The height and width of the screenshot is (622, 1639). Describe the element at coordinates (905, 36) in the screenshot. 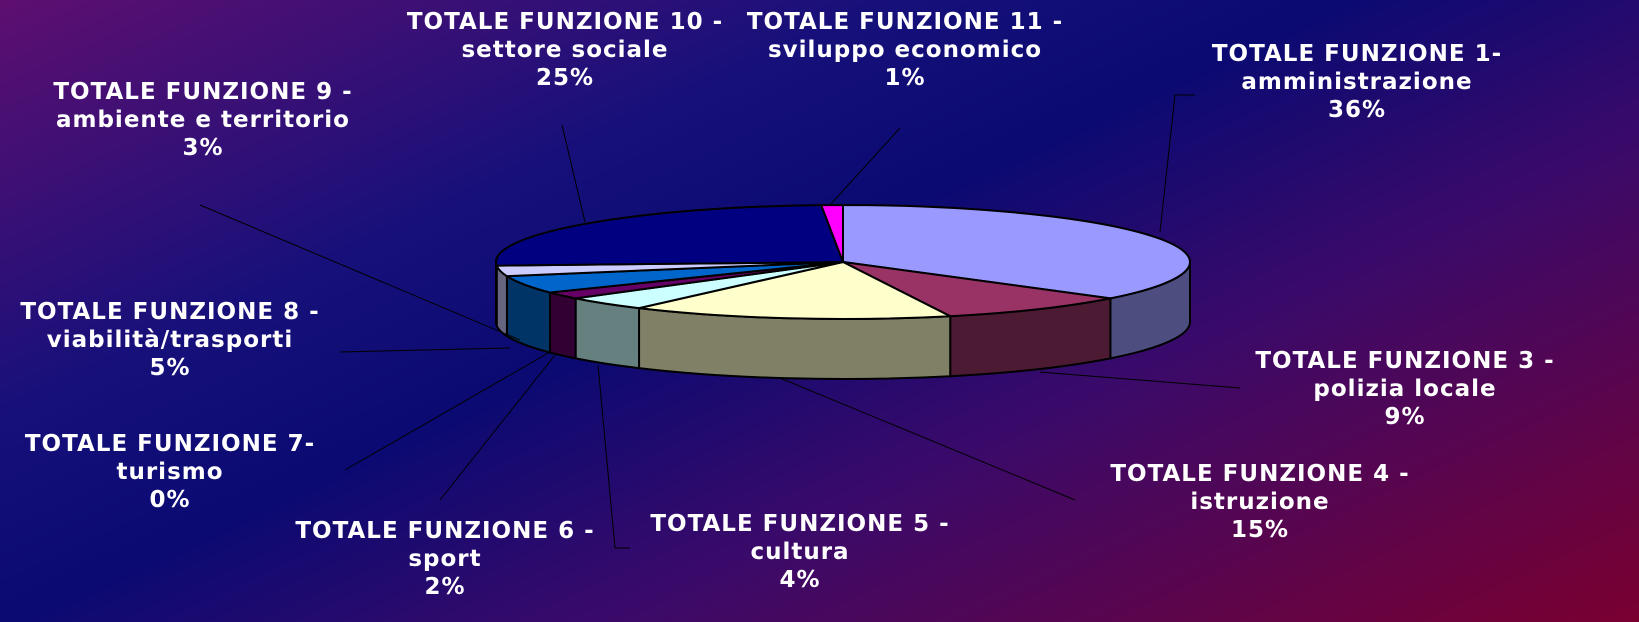

I see `slice-label: TOTALE FUNZIONE 11 - sviluppo economico` at that location.